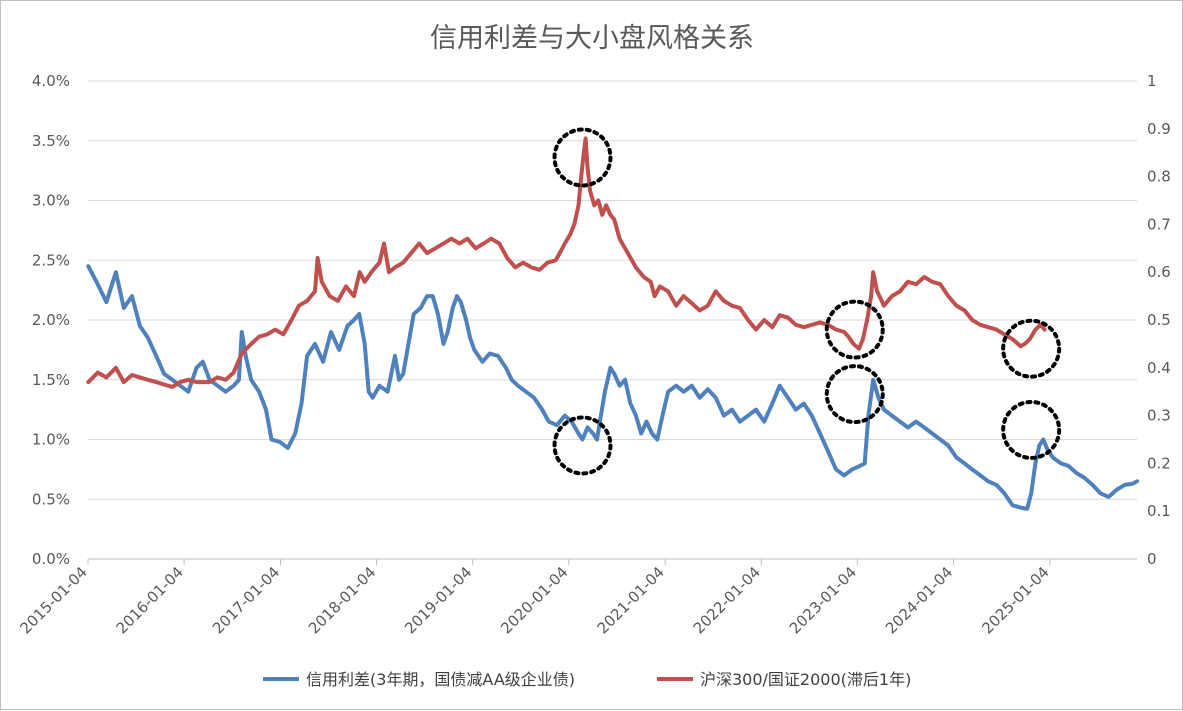  Describe the element at coordinates (51, 260) in the screenshot. I see `left-tick-label: 2.5%` at that location.